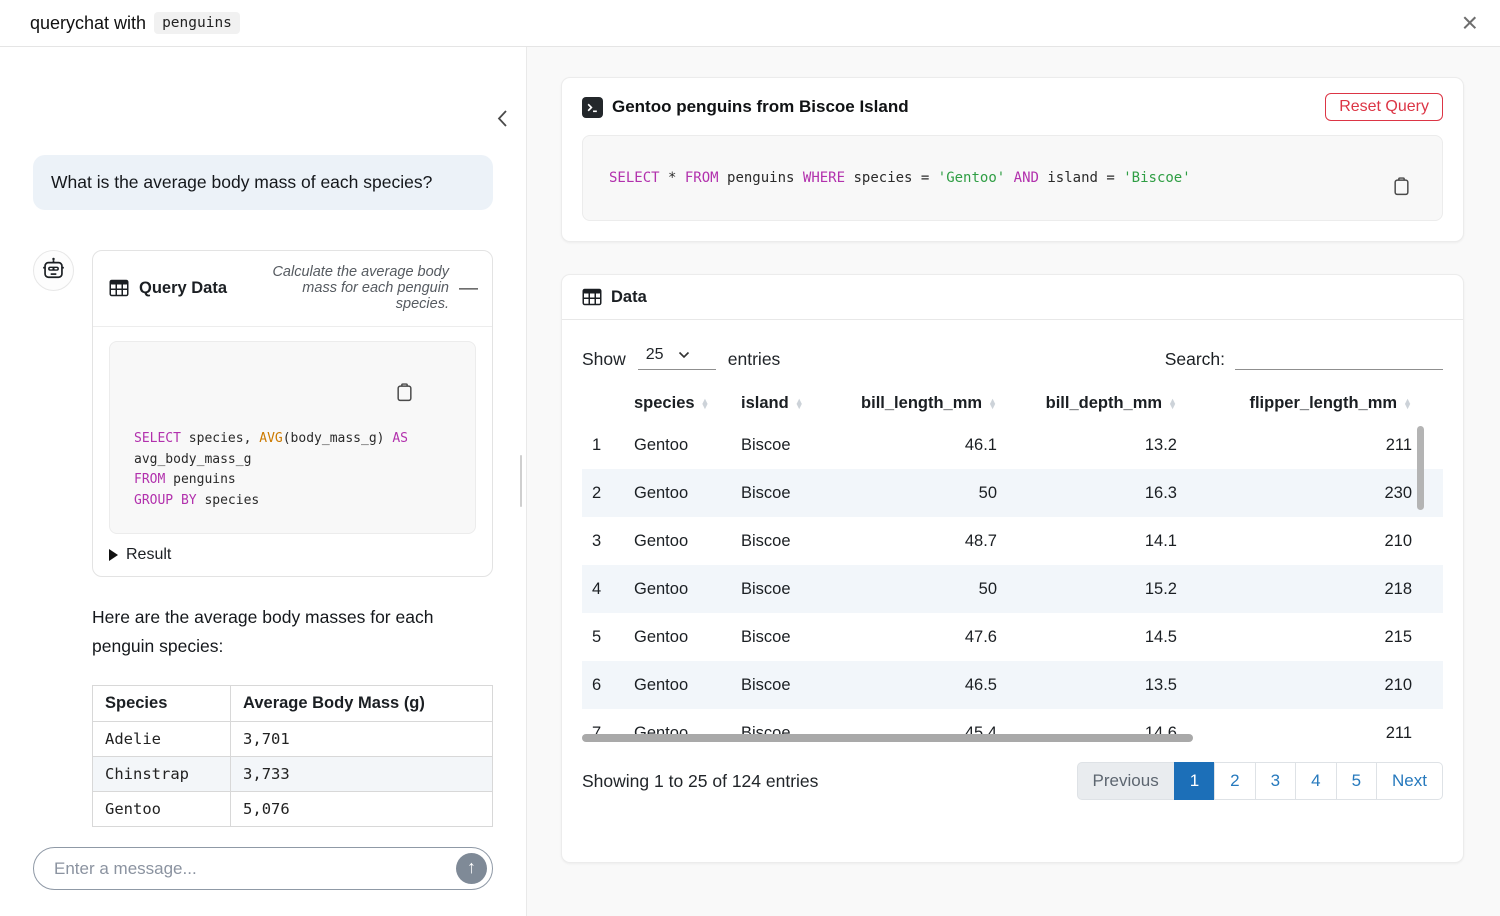 This screenshot has width=1500, height=916. Describe the element at coordinates (980, 540) in the screenshot. I see `table-cell: 48.7` at that location.